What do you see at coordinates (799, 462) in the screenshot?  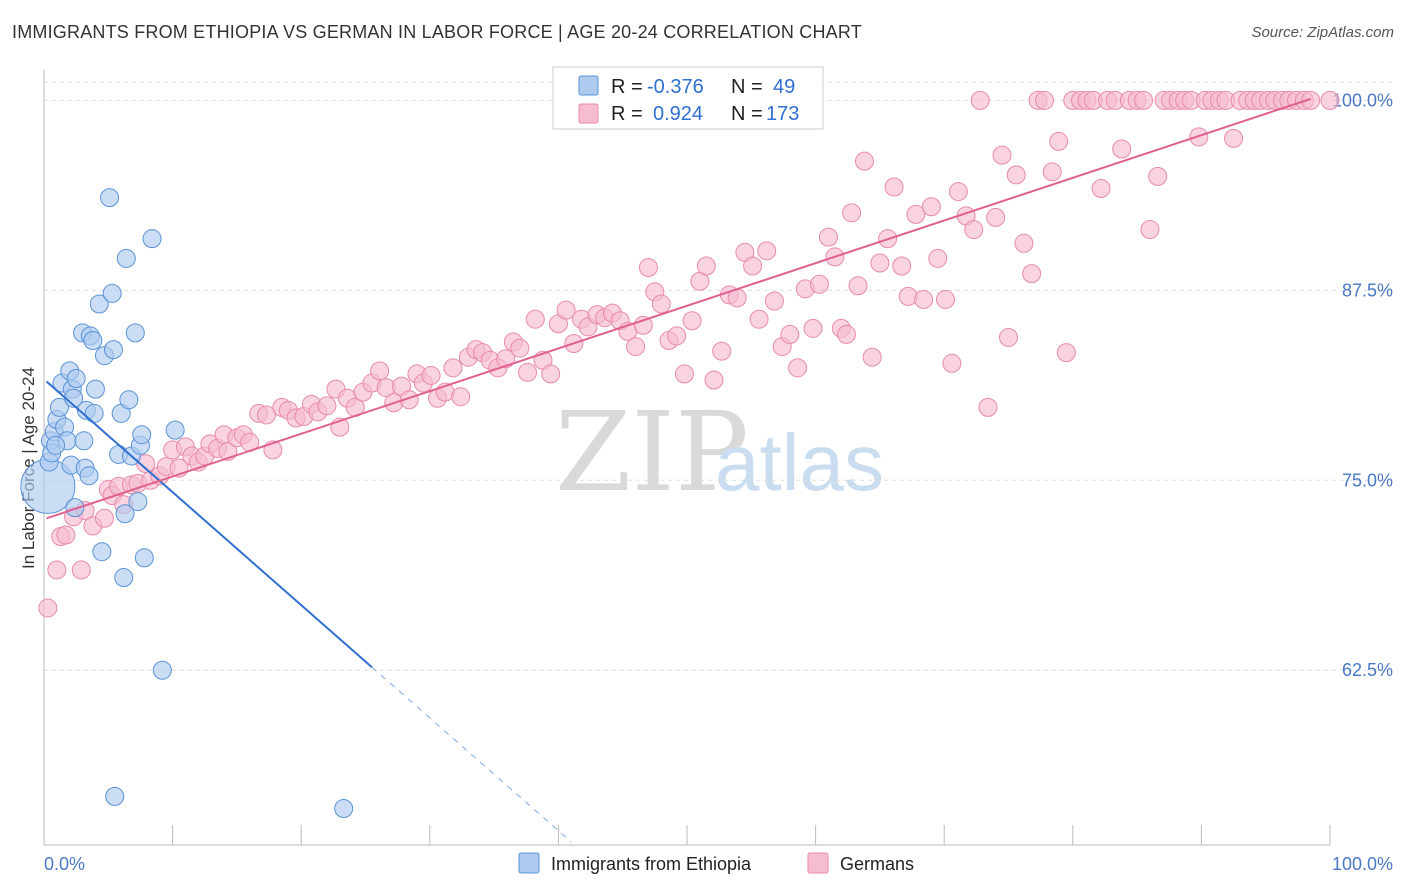 I see `watermark-atlas: atlas` at bounding box center [799, 462].